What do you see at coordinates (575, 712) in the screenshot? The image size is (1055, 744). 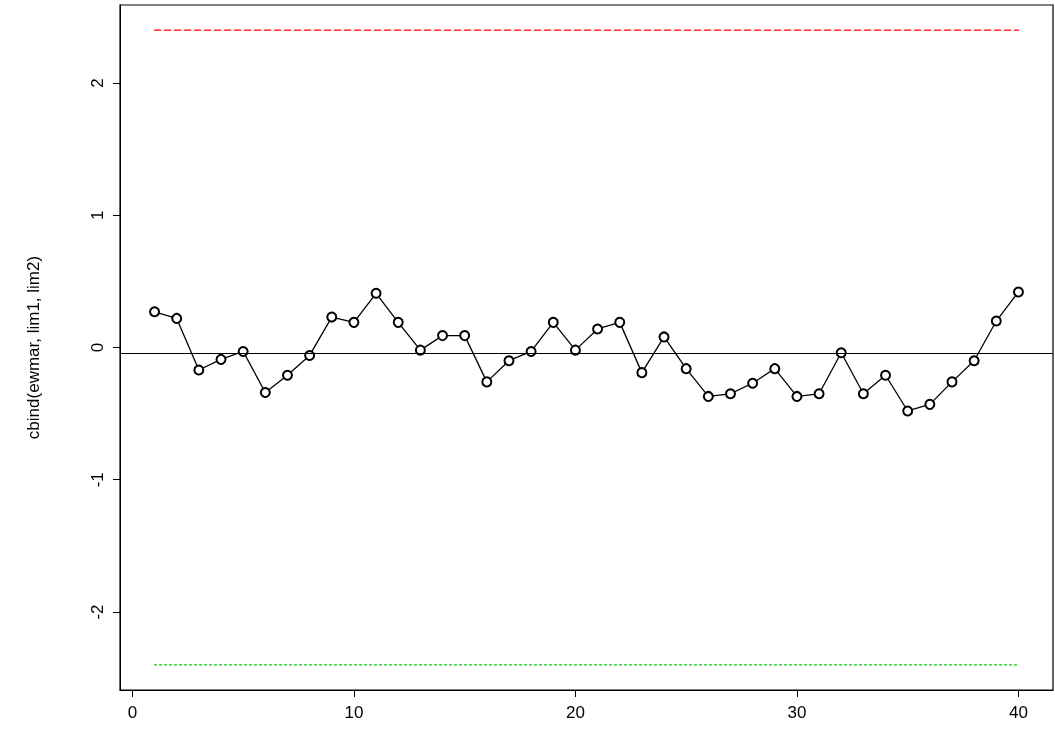 I see `x-tick-label: 20` at bounding box center [575, 712].